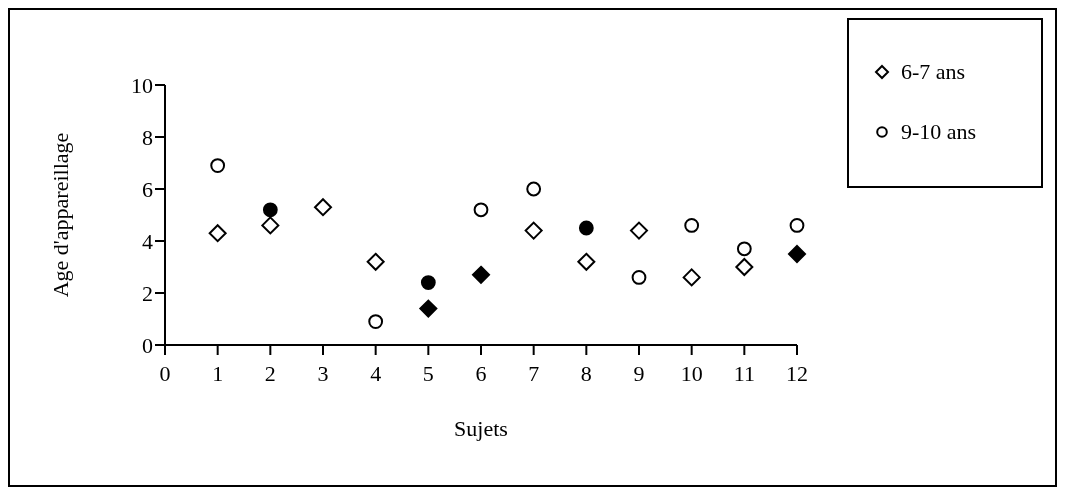 The height and width of the screenshot is (495, 1065). What do you see at coordinates (481, 428) in the screenshot?
I see `x-axis-title: Sujets` at bounding box center [481, 428].